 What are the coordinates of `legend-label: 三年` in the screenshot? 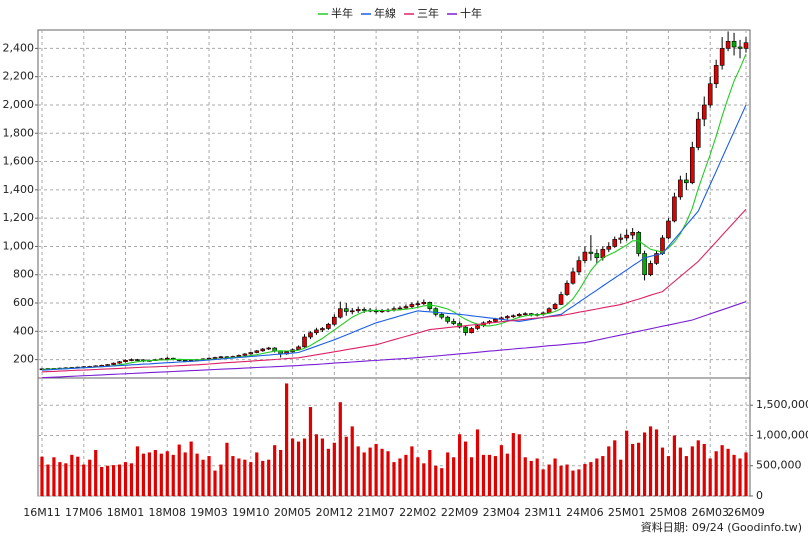 It's located at (428, 13).